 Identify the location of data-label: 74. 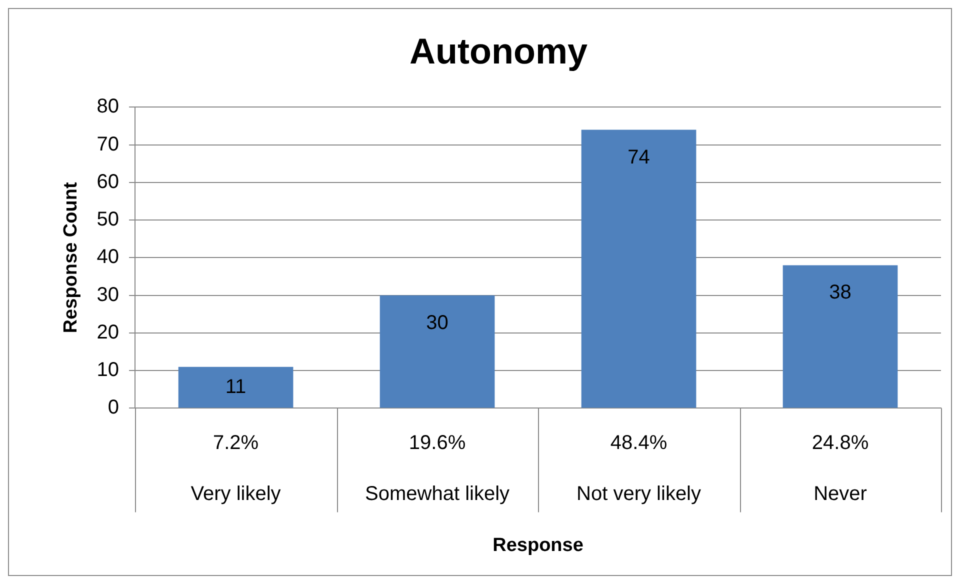
(639, 157).